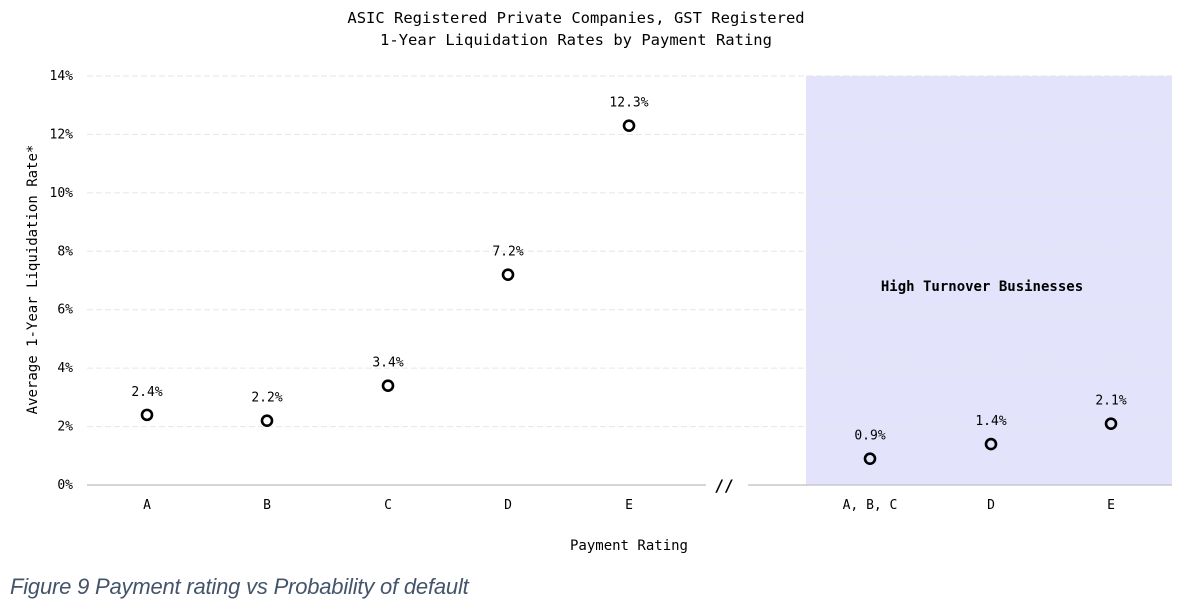 Image resolution: width=1188 pixels, height=608 pixels. What do you see at coordinates (869, 436) in the screenshot?
I see `data-label: 0.9%` at bounding box center [869, 436].